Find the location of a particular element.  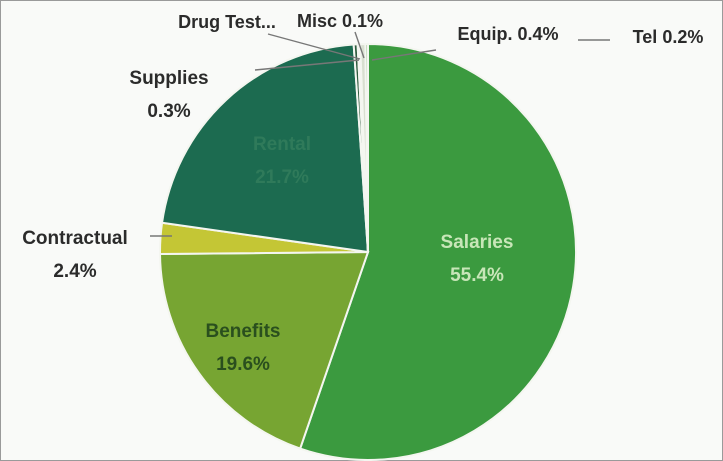

leader-equip is located at coordinates (404, 55).